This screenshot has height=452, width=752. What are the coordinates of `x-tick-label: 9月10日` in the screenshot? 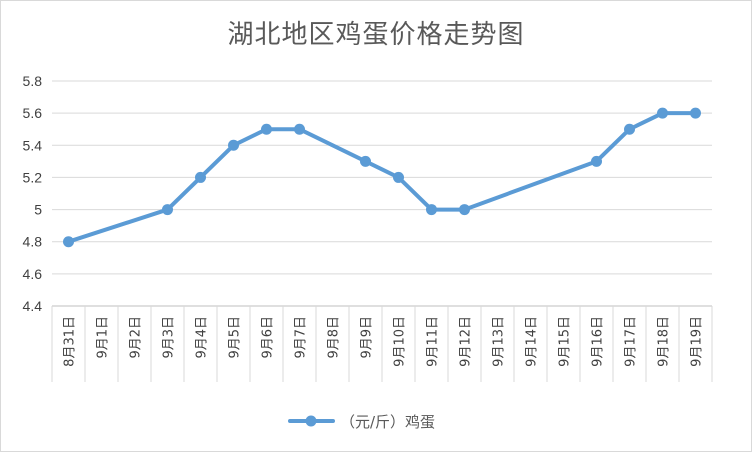 It's located at (400, 341).